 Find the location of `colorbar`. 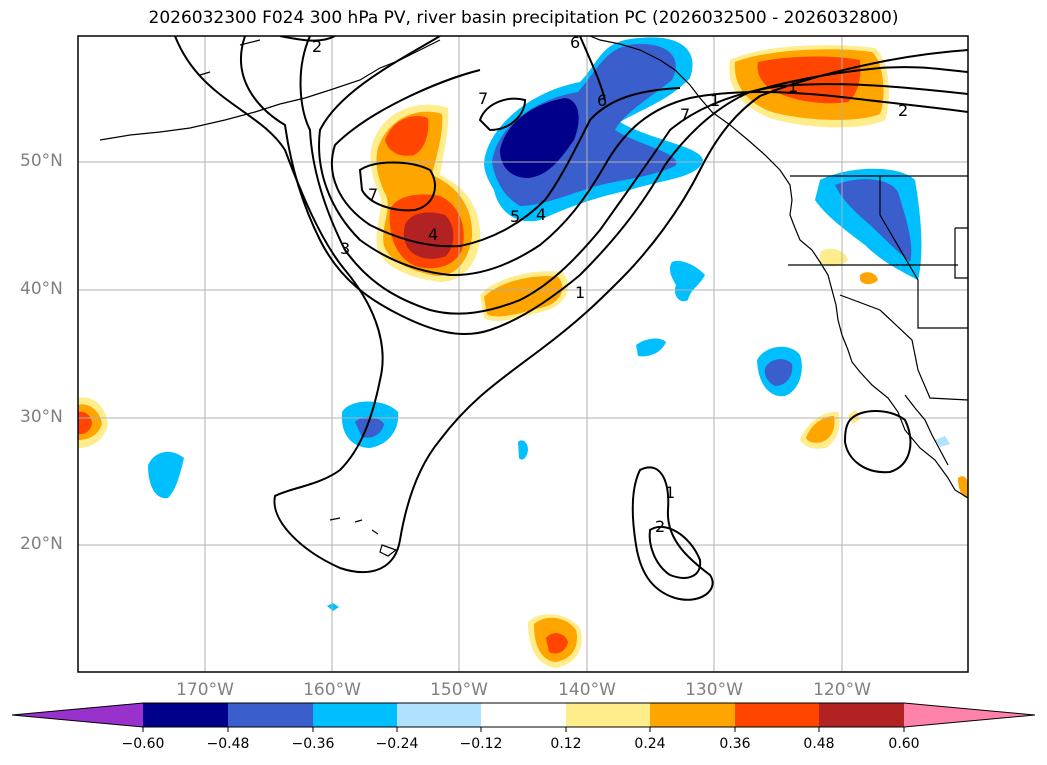

colorbar is located at coordinates (523, 717).